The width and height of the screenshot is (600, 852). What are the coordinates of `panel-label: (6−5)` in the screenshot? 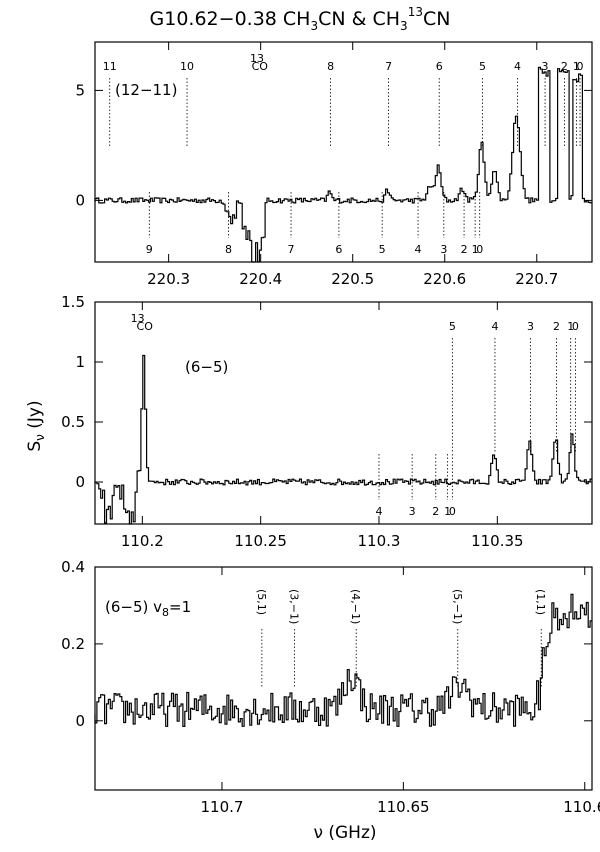 It's located at (206, 367).